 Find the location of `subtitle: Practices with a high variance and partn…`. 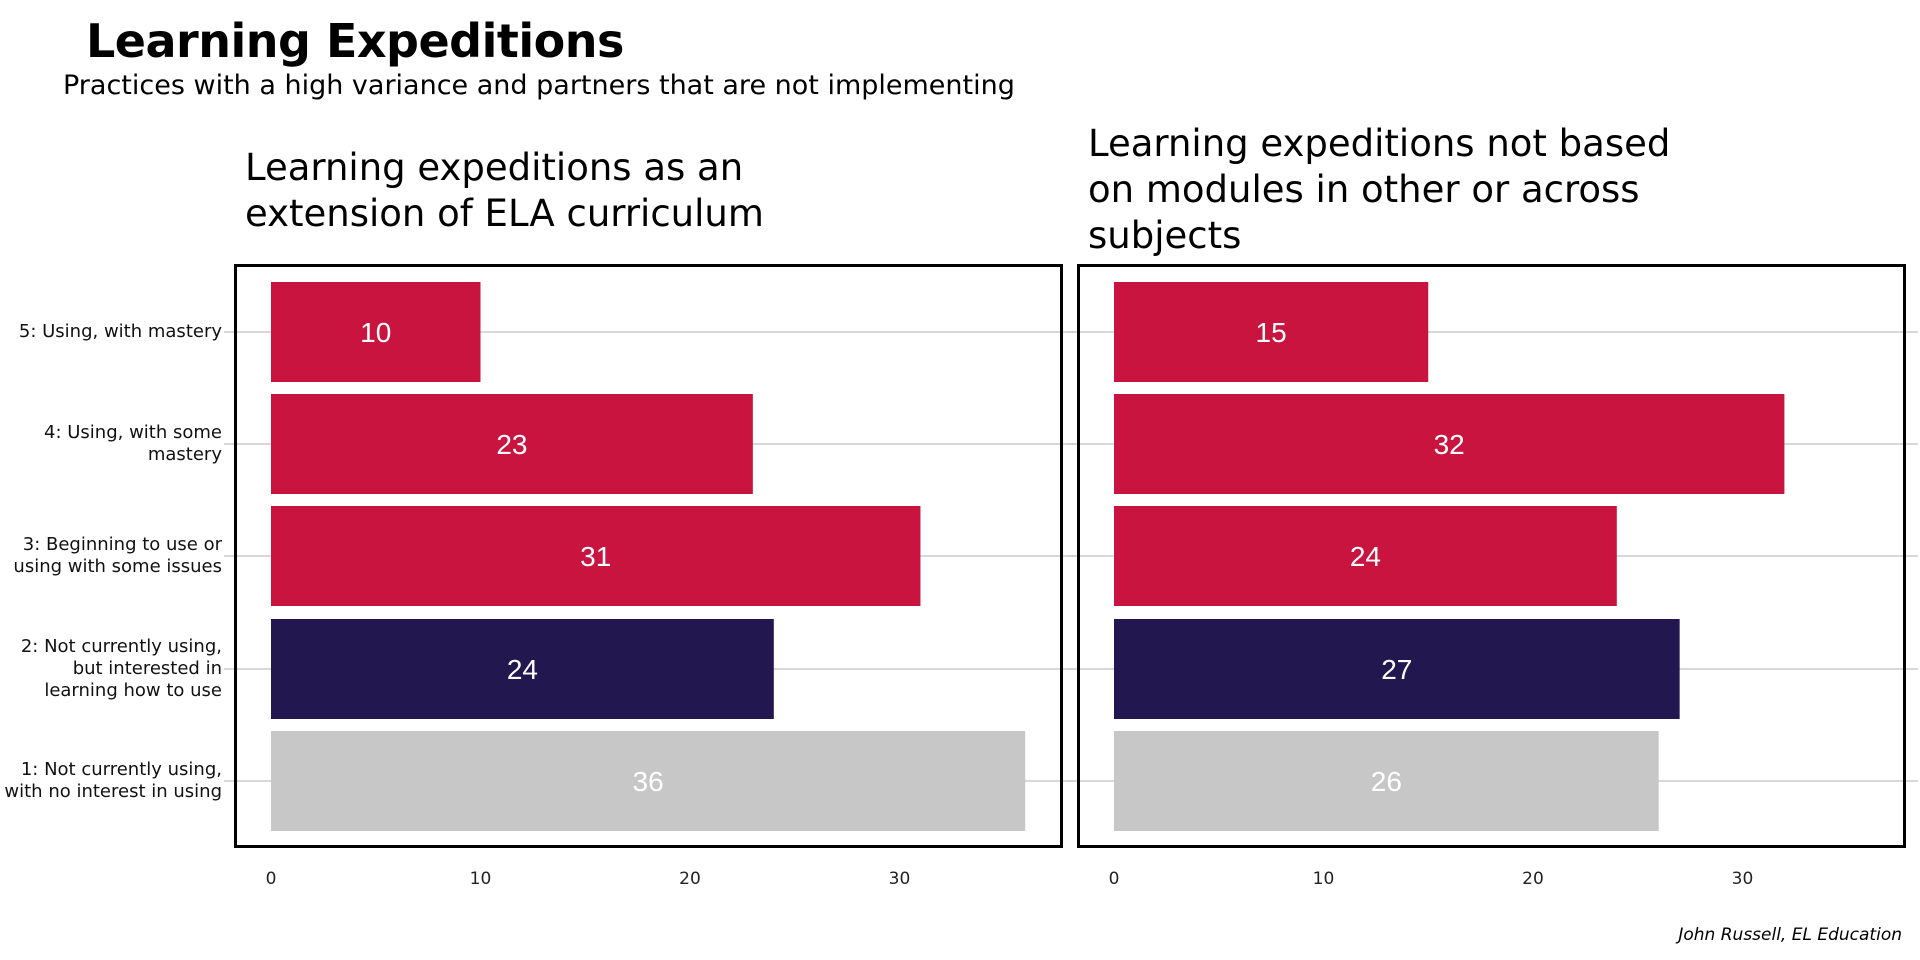

subtitle: Practices with a high variance and partn… is located at coordinates (539, 85).